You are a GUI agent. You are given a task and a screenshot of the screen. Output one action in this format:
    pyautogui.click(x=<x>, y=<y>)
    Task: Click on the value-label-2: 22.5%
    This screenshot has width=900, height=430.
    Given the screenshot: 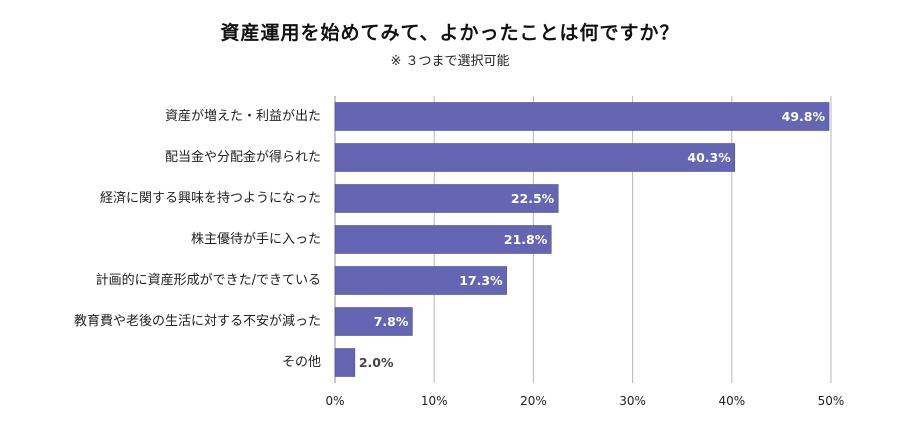 What is the action you would take?
    pyautogui.click(x=533, y=198)
    